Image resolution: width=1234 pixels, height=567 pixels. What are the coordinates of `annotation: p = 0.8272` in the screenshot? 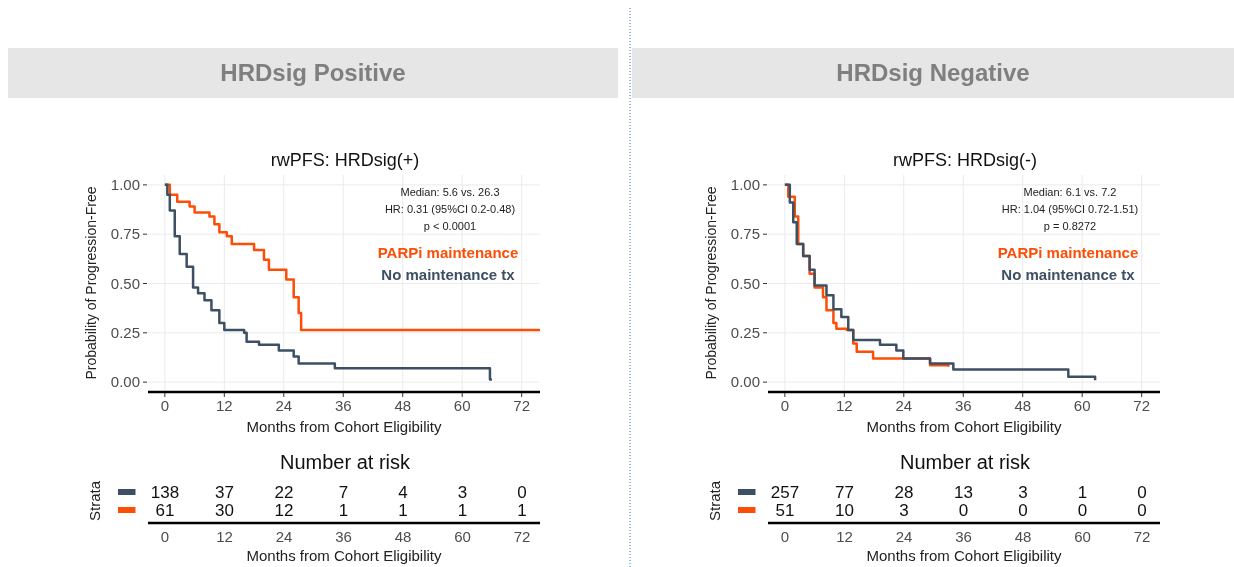 It's located at (1070, 226).